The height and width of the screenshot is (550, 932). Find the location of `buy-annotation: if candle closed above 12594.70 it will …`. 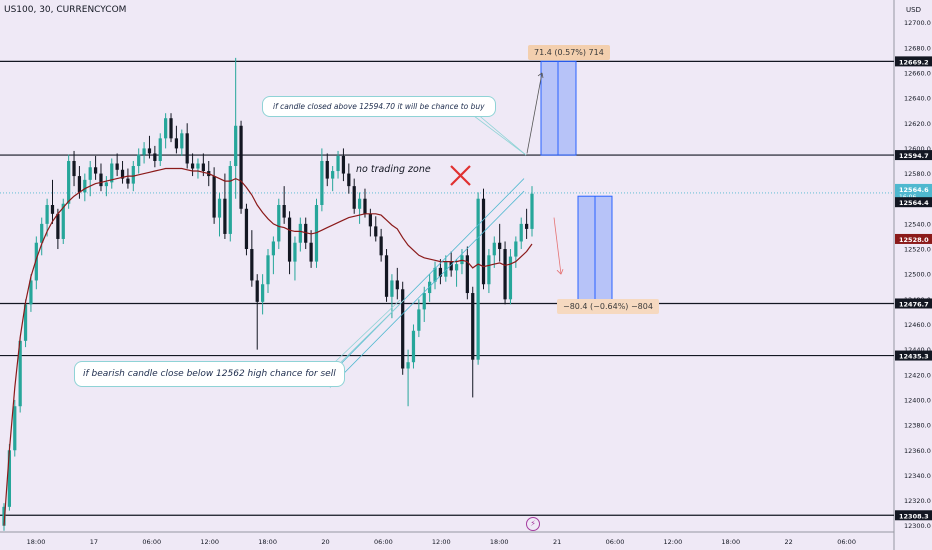

buy-annotation: if candle closed above 12594.70 it will … is located at coordinates (379, 106).